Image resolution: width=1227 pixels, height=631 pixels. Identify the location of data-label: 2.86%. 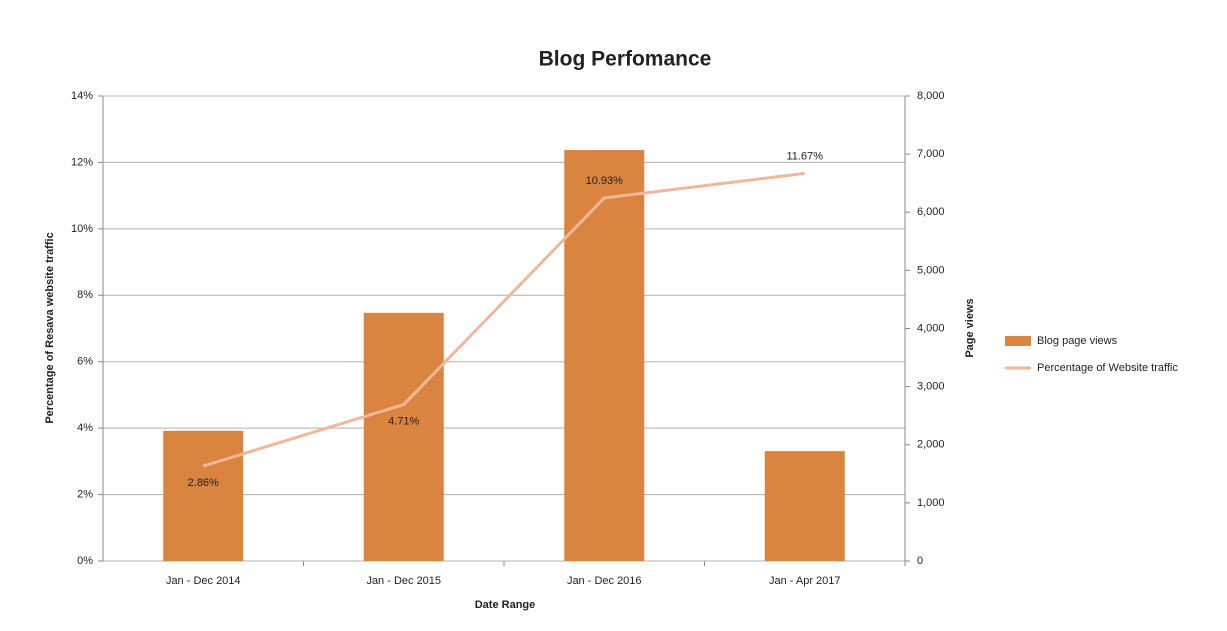
(203, 483).